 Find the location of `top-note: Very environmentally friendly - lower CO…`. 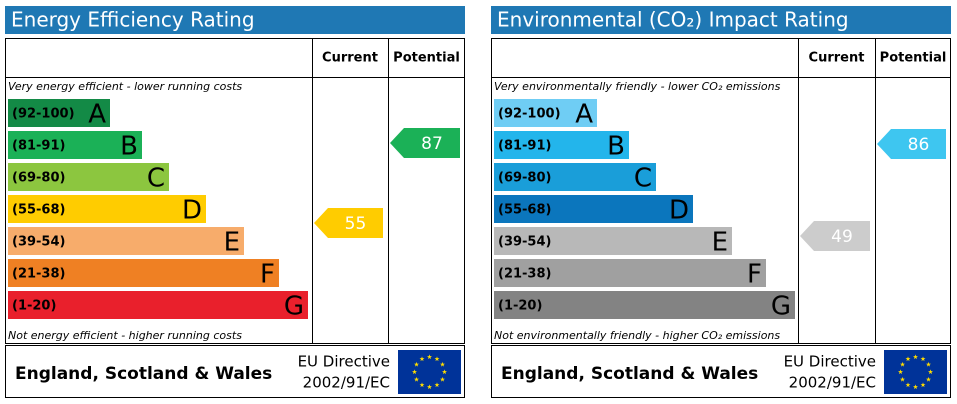

top-note: Very environmentally friendly - lower CO… is located at coordinates (637, 86).